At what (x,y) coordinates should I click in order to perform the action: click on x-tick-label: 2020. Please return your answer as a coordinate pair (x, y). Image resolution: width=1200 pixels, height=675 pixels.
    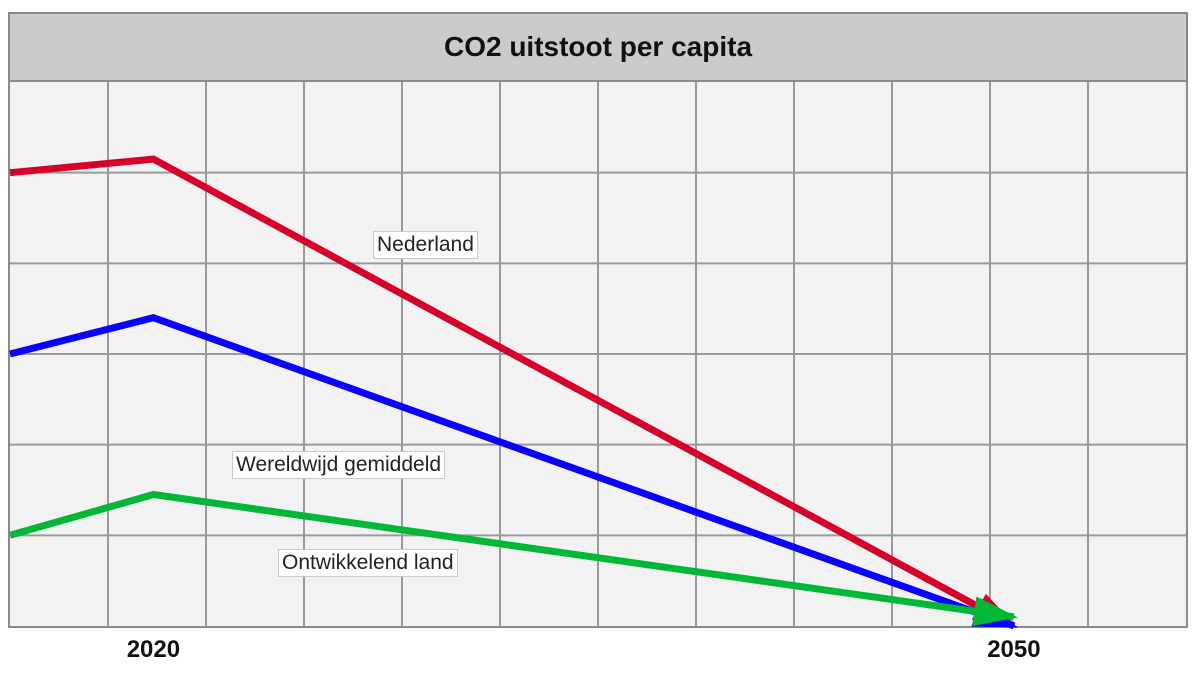
    Looking at the image, I should click on (153, 649).